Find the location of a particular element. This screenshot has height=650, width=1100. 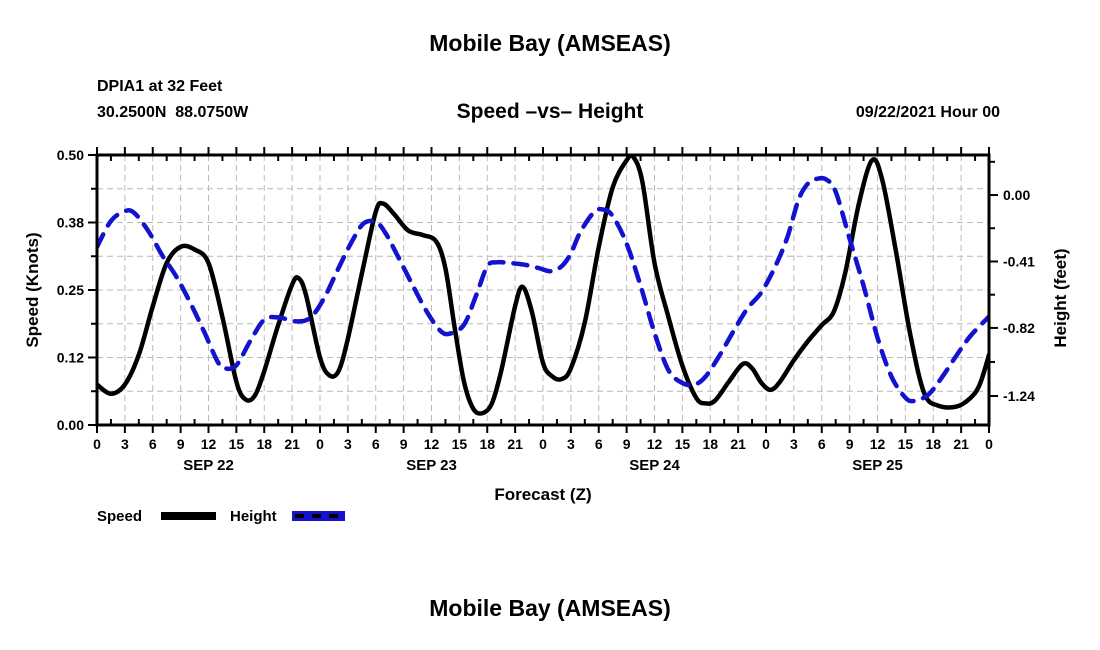

station-coordinates: 30.2500N 88.0750W is located at coordinates (173, 112).